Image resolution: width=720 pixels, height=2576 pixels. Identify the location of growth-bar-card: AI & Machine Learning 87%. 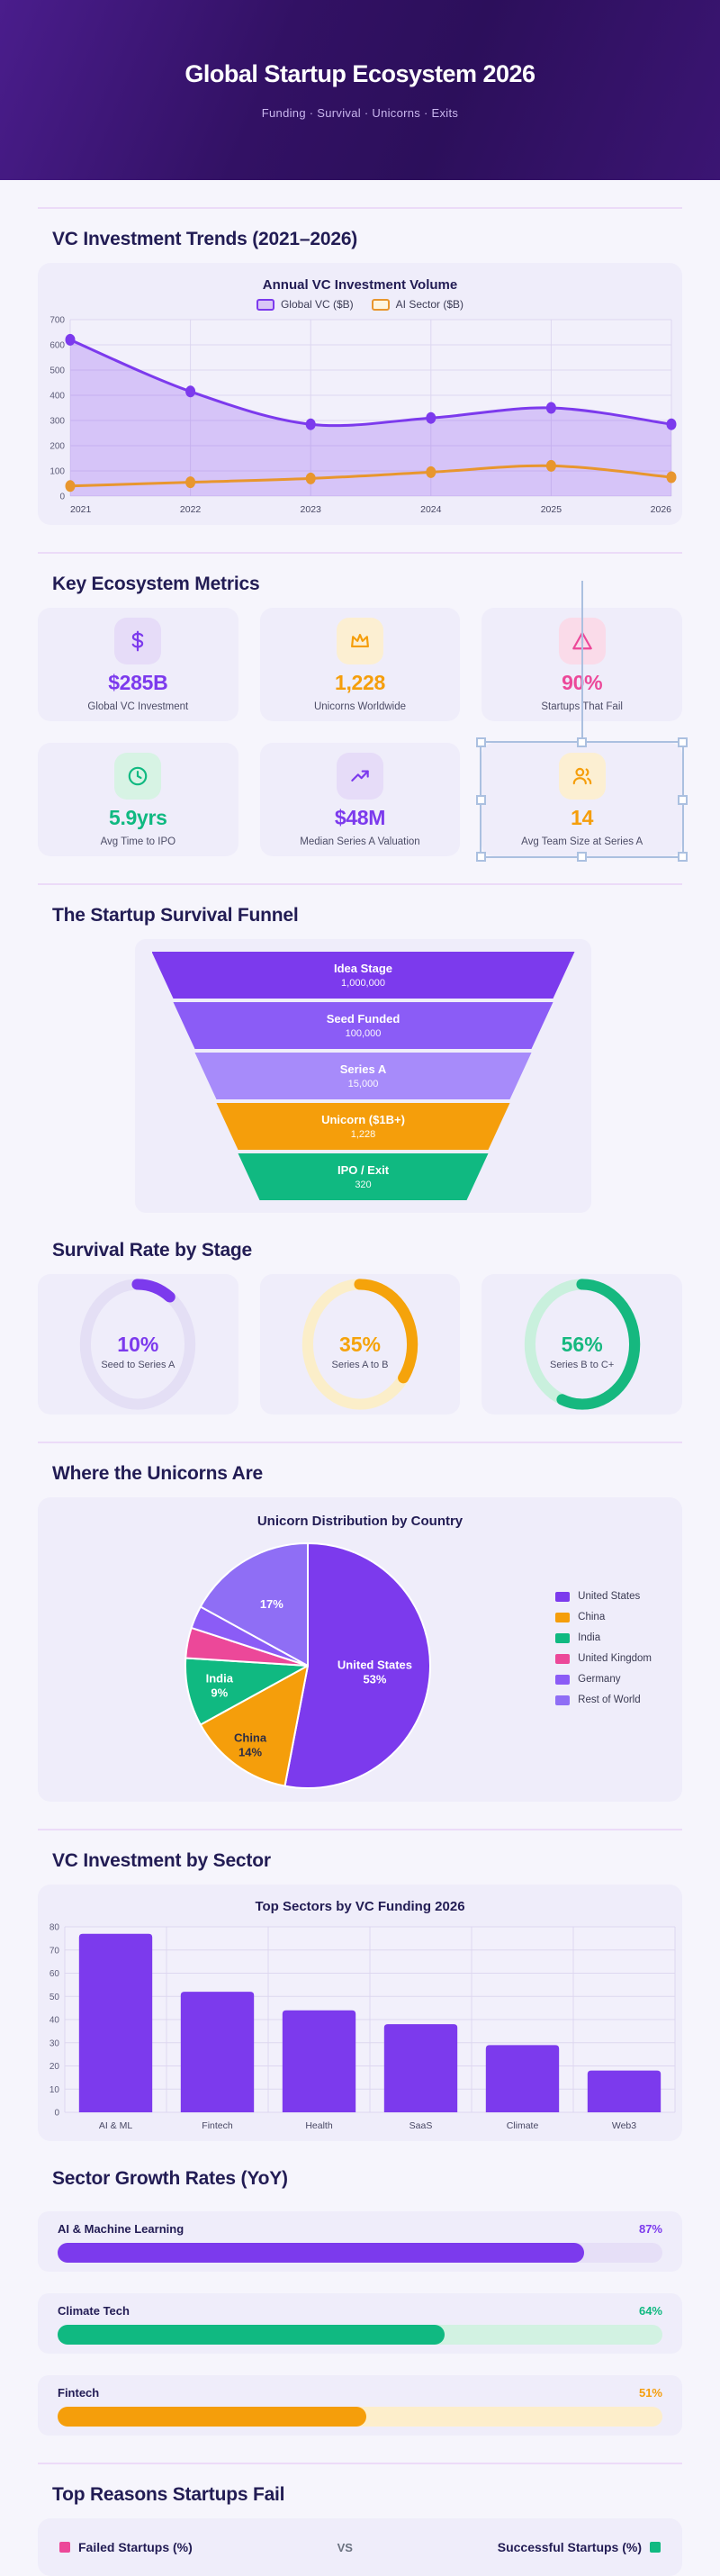
(360, 2241).